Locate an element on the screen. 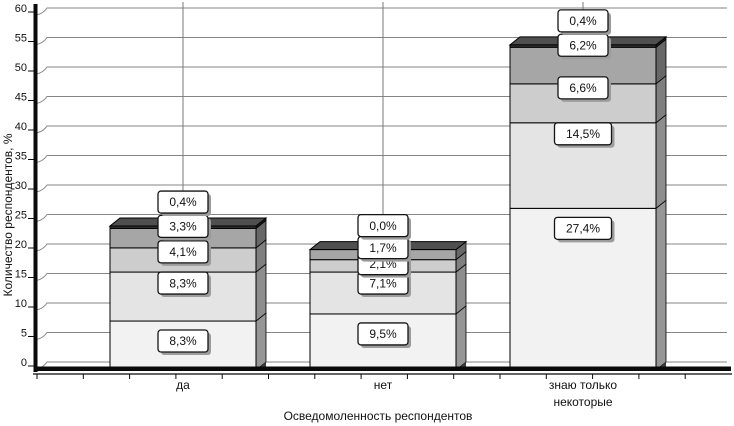 This screenshot has width=734, height=426. data-label: 3,3% is located at coordinates (183, 227).